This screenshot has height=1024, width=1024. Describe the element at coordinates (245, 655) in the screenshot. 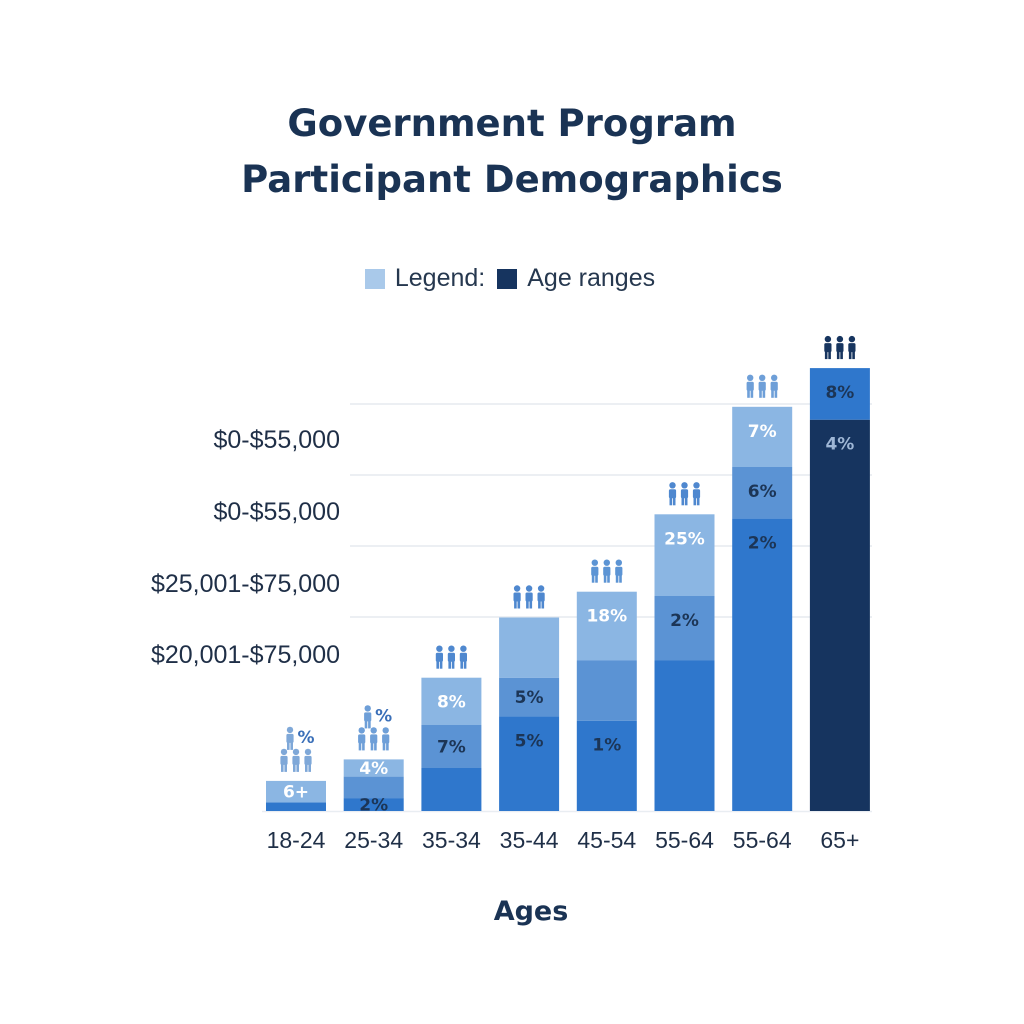

I see `y-tick-label-4: $20,001-$75,000` at that location.